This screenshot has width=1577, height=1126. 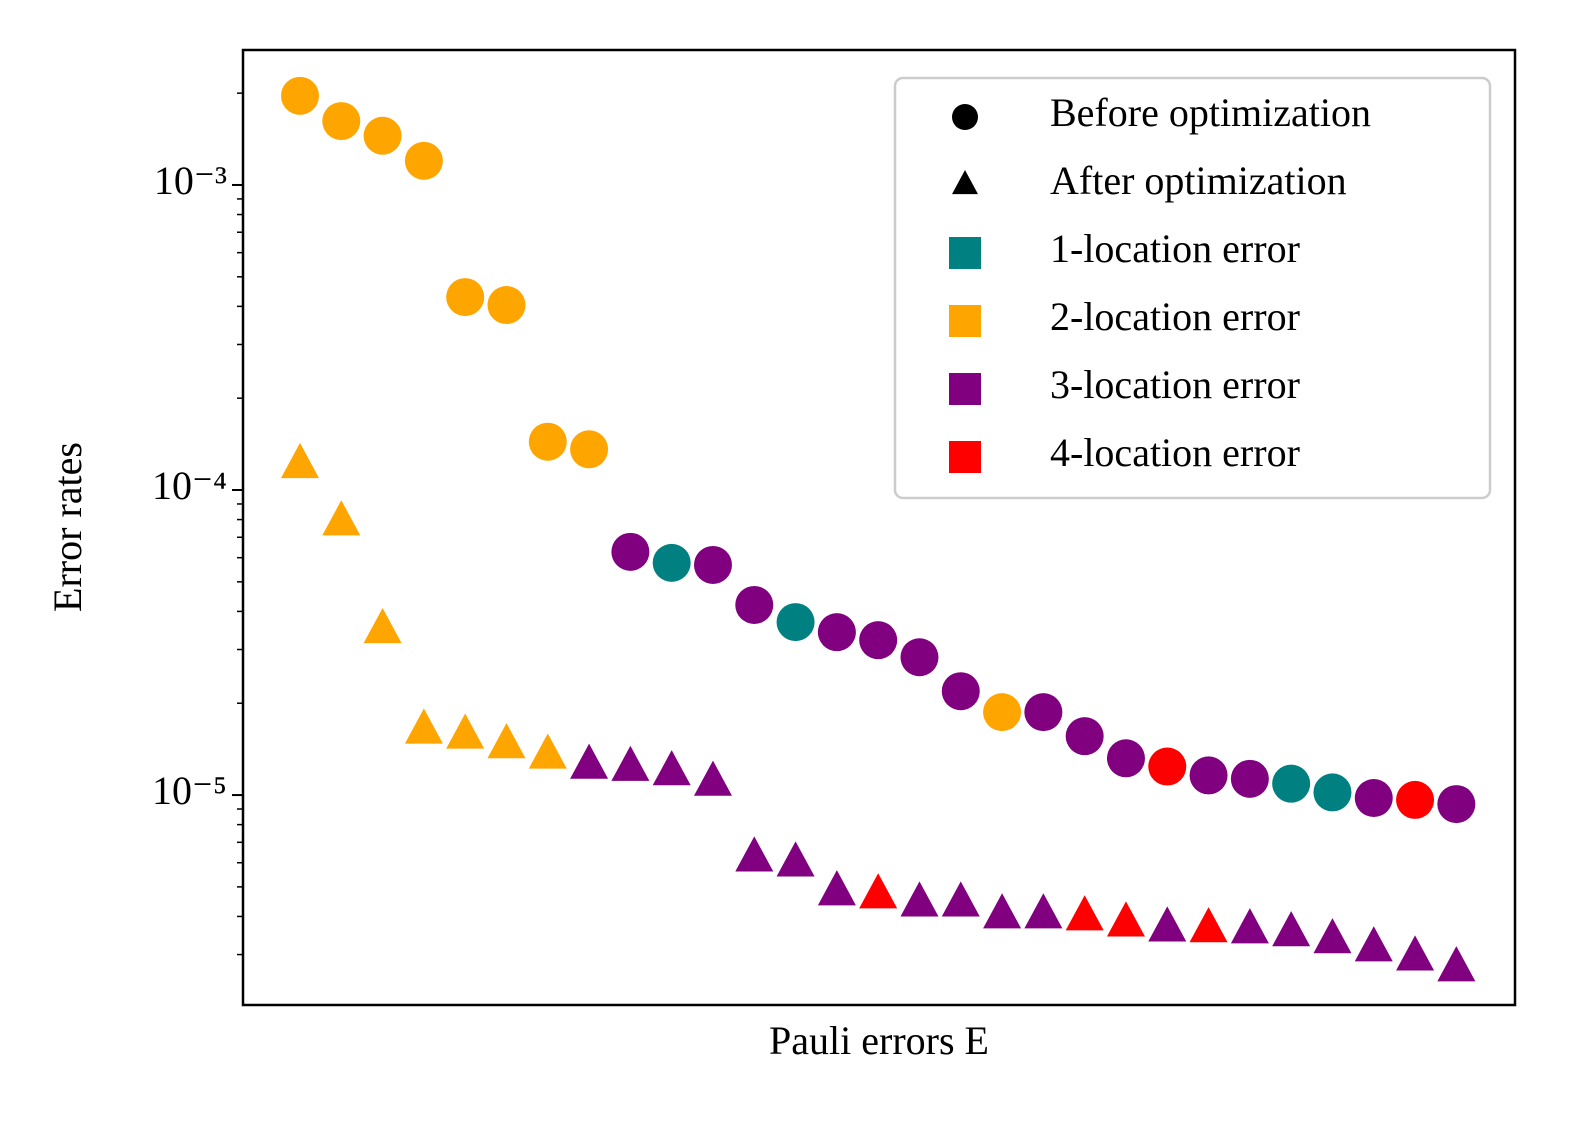 What do you see at coordinates (1198, 180) in the screenshot?
I see `legend-label: After optimization` at bounding box center [1198, 180].